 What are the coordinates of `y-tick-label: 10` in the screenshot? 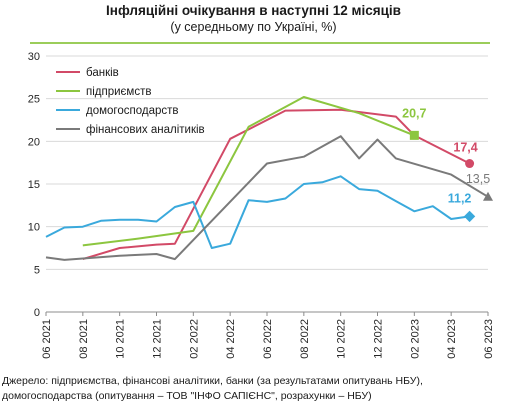 It's located at (34, 228).